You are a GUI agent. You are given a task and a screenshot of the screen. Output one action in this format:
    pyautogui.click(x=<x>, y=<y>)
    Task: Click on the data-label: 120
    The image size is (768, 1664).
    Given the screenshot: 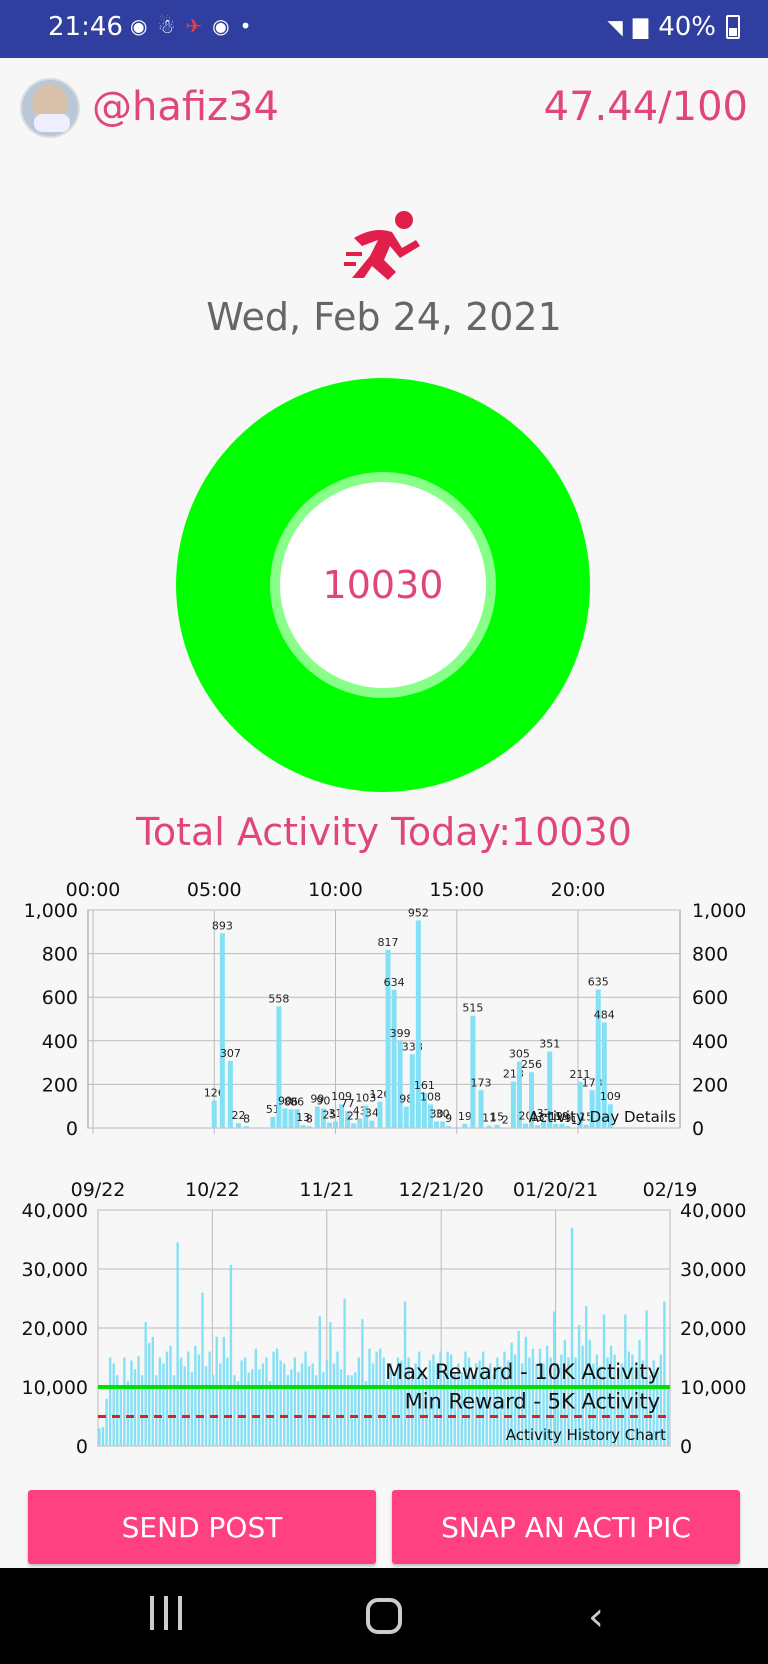 What is the action you would take?
    pyautogui.click(x=379, y=1094)
    